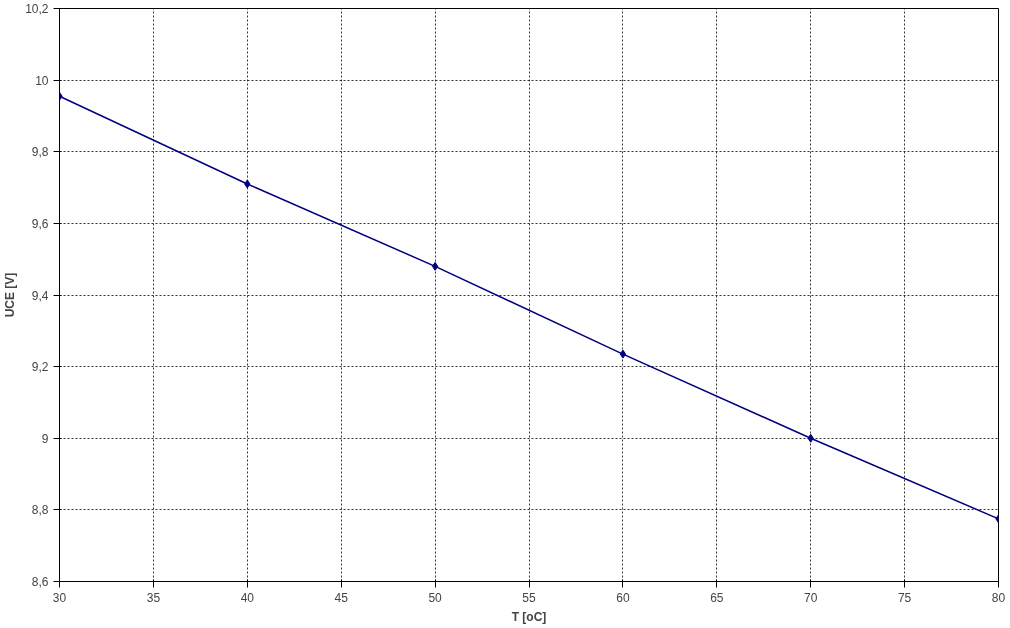 This screenshot has width=1010, height=628. What do you see at coordinates (623, 597) in the screenshot?
I see `x-tick-label: 60` at bounding box center [623, 597].